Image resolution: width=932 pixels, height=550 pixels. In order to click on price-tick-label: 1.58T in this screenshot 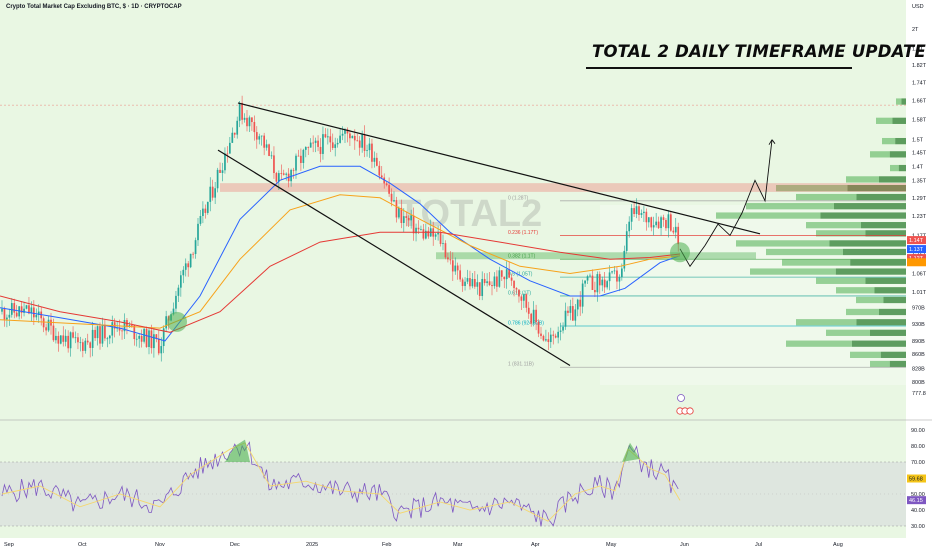, I will do `click(919, 121)`.